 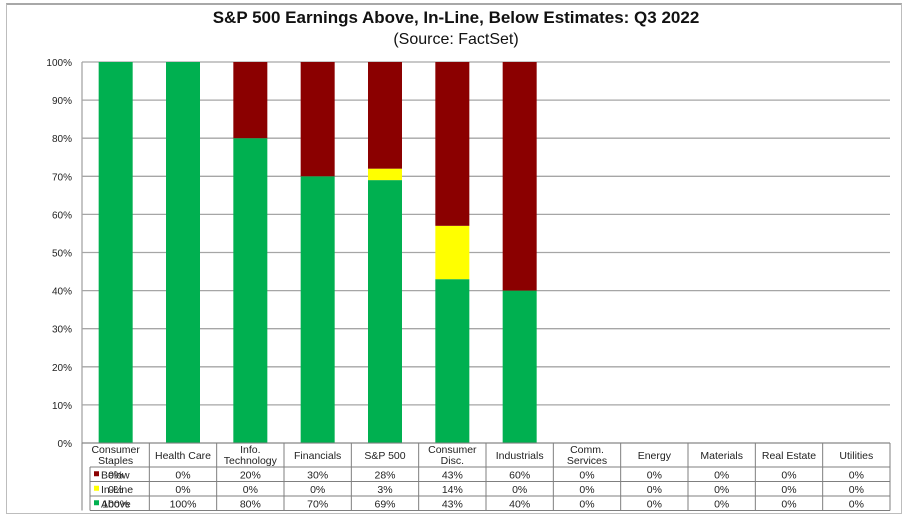 What do you see at coordinates (62, 292) in the screenshot?
I see `y-tick-label: 40%` at bounding box center [62, 292].